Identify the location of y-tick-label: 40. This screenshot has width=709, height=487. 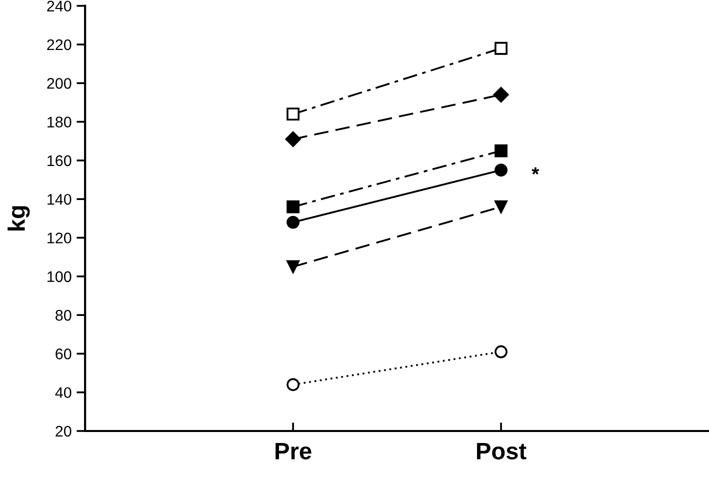
(63, 392).